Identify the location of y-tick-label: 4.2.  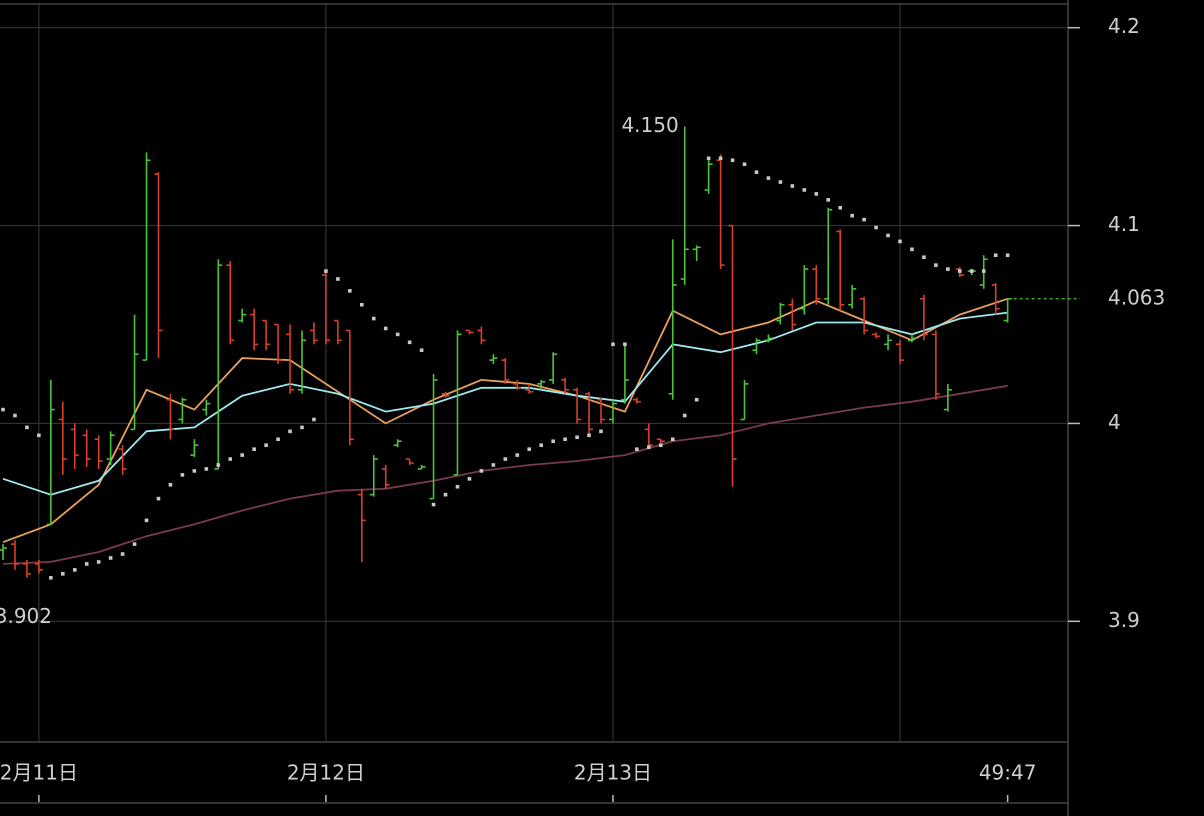
(1124, 26).